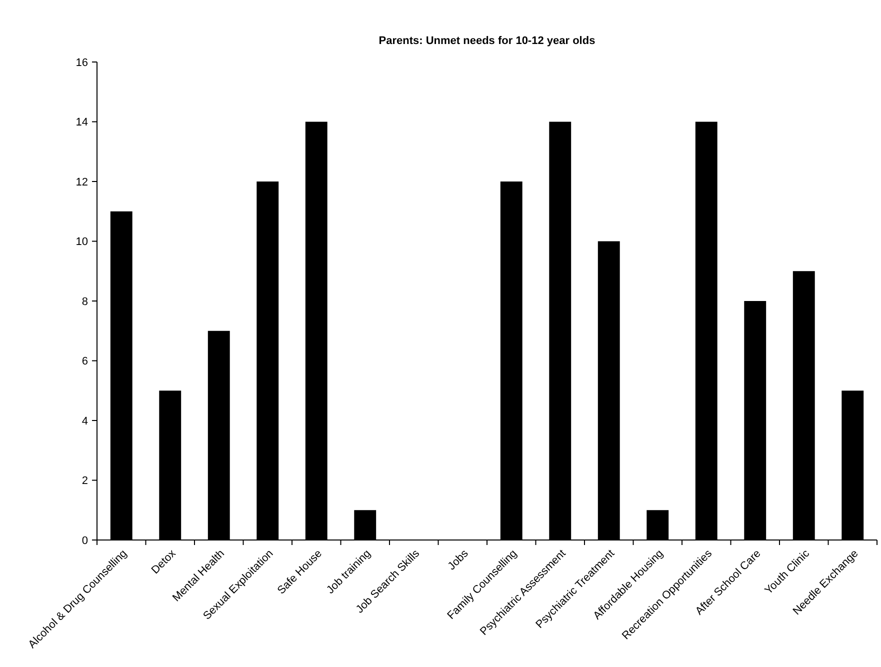 The height and width of the screenshot is (667, 881). I want to click on y-tick-label: 10, so click(82, 242).